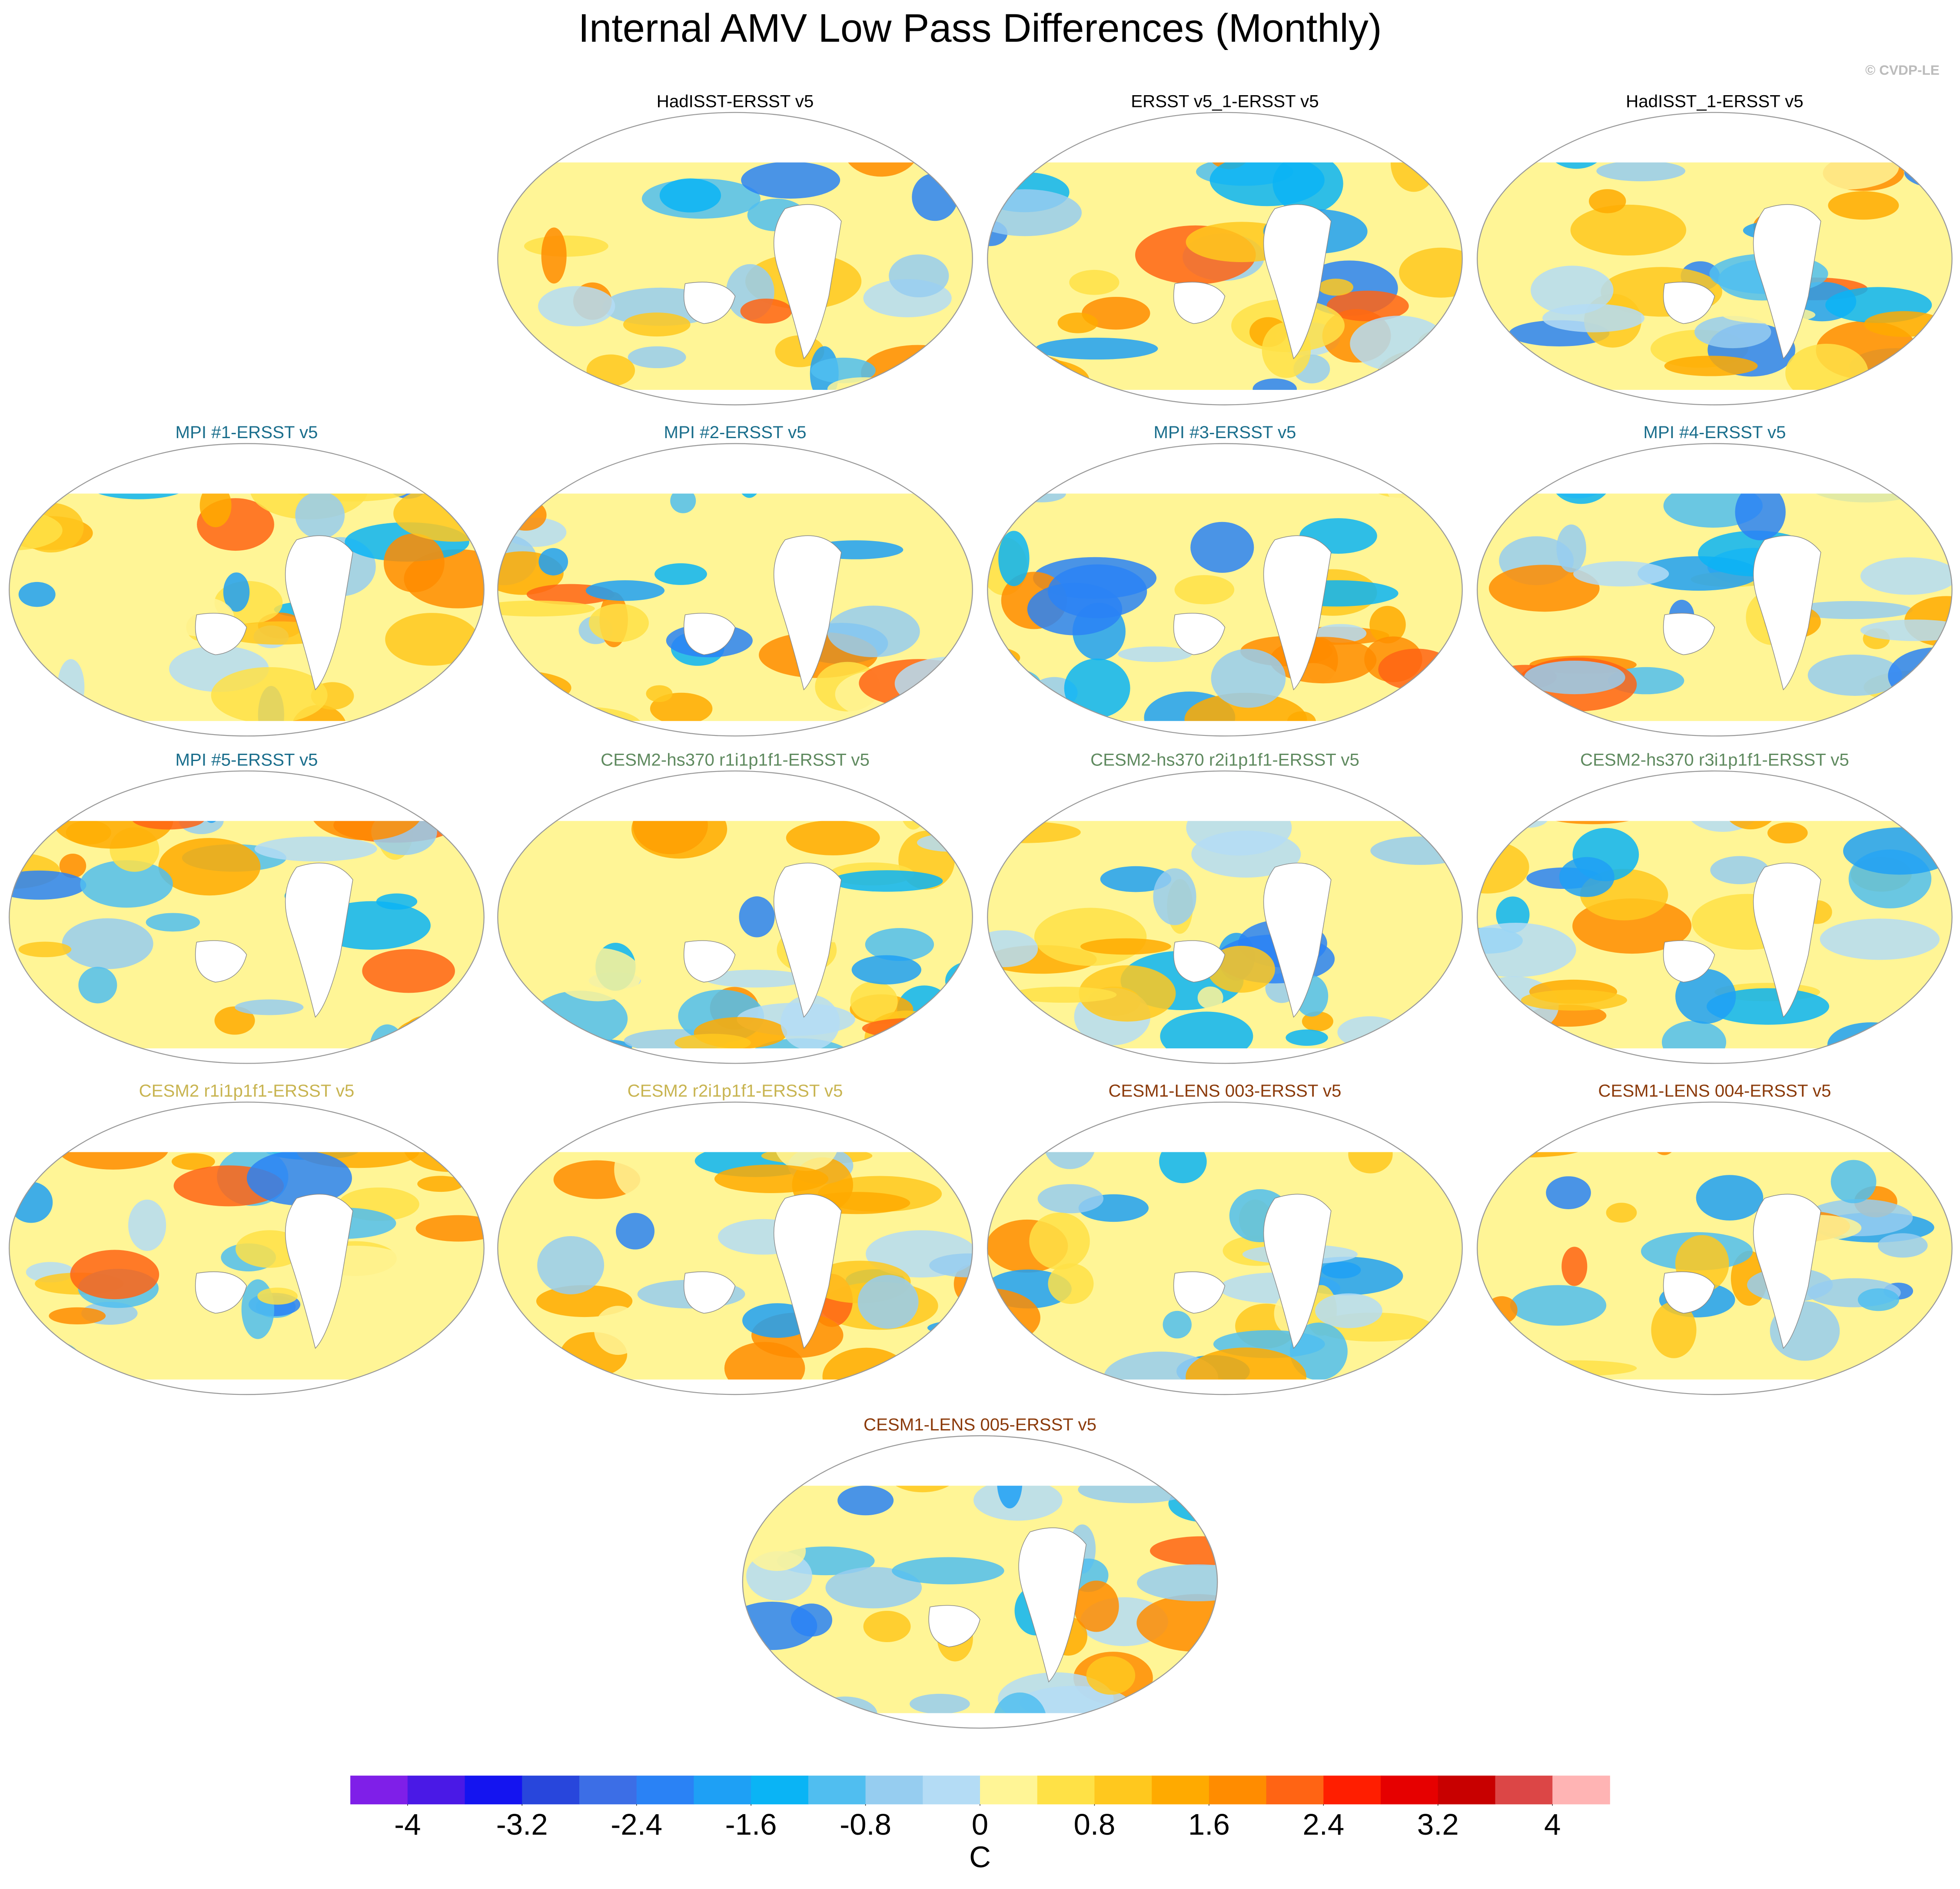  I want to click on colorbar-tick-label: 1.6, so click(1209, 1825).